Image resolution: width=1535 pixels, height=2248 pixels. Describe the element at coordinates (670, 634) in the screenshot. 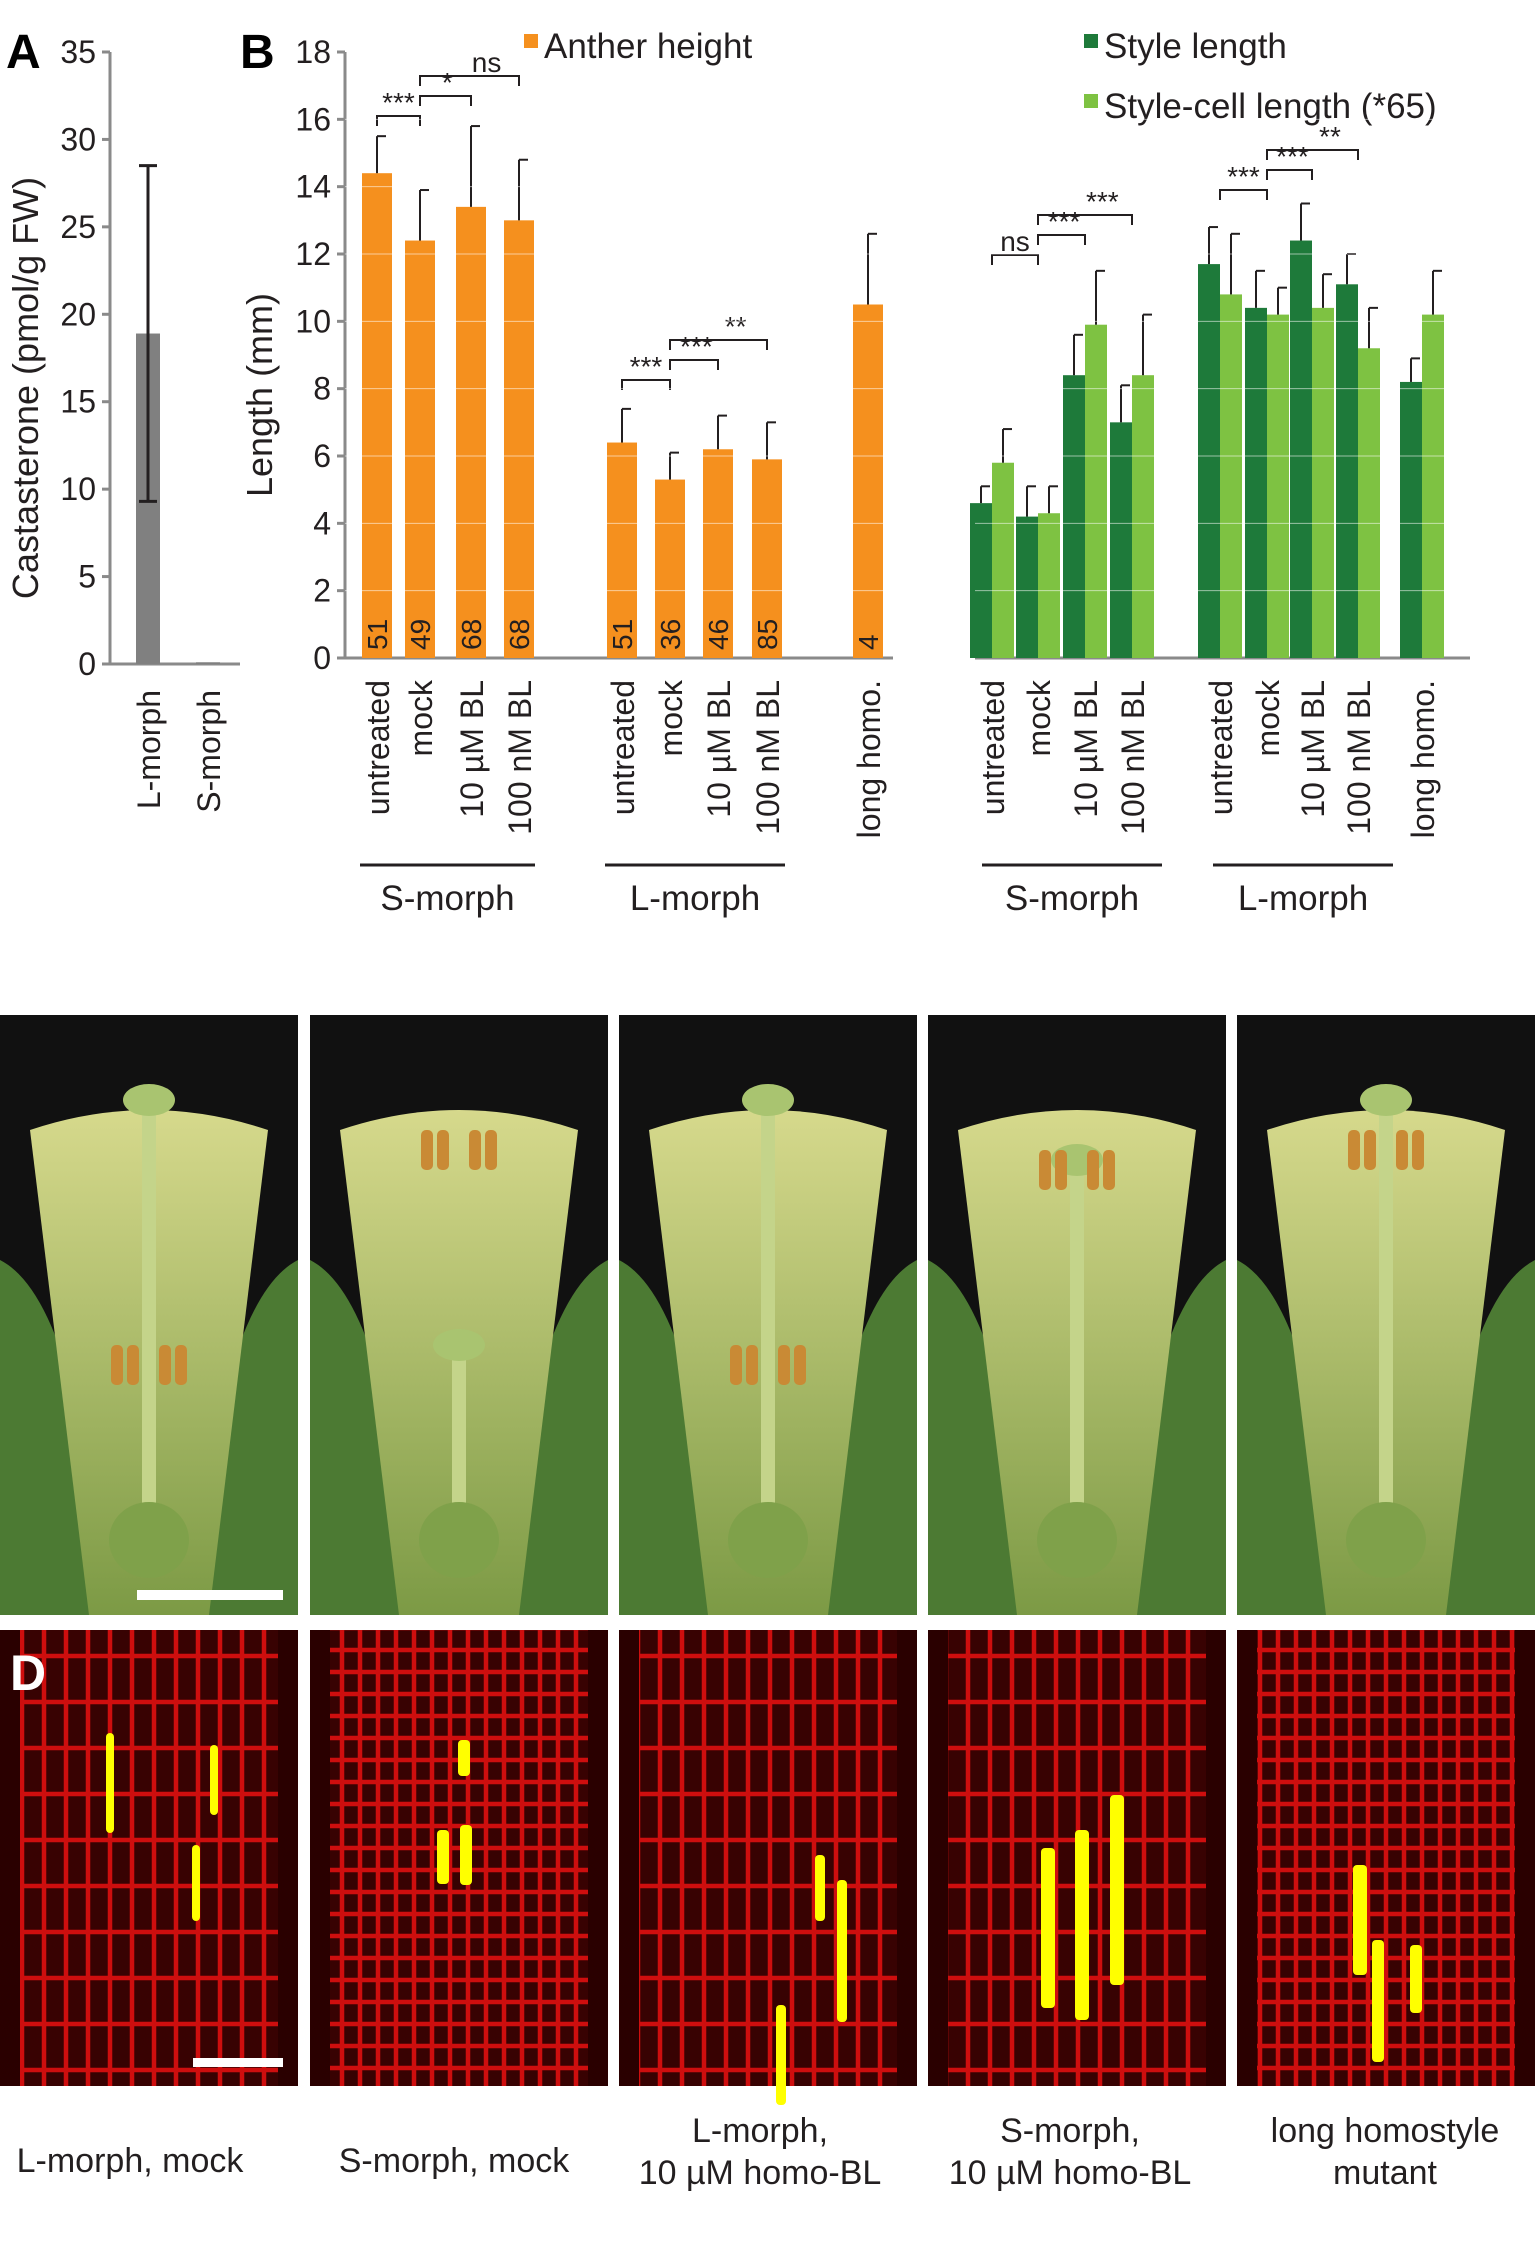

I see `bar-n-label: 36` at that location.